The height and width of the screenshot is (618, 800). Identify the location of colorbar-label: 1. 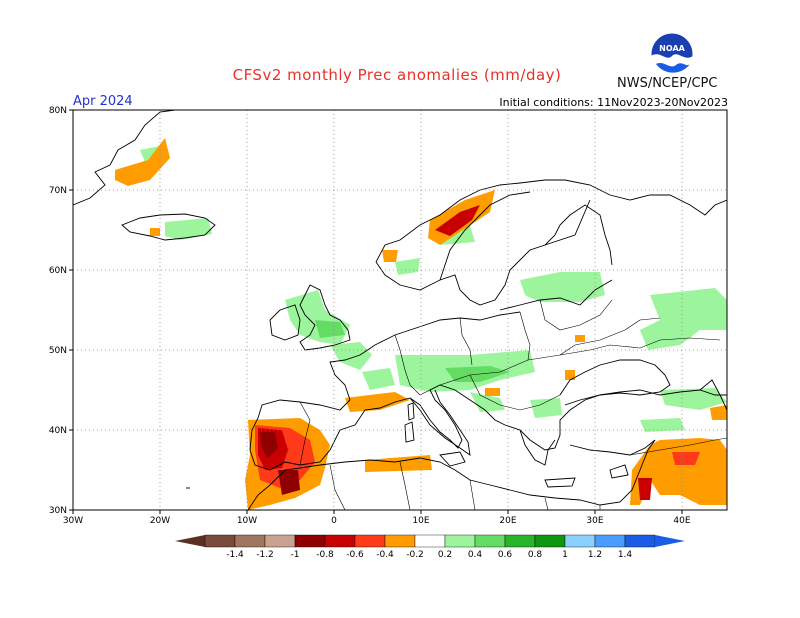
(565, 555).